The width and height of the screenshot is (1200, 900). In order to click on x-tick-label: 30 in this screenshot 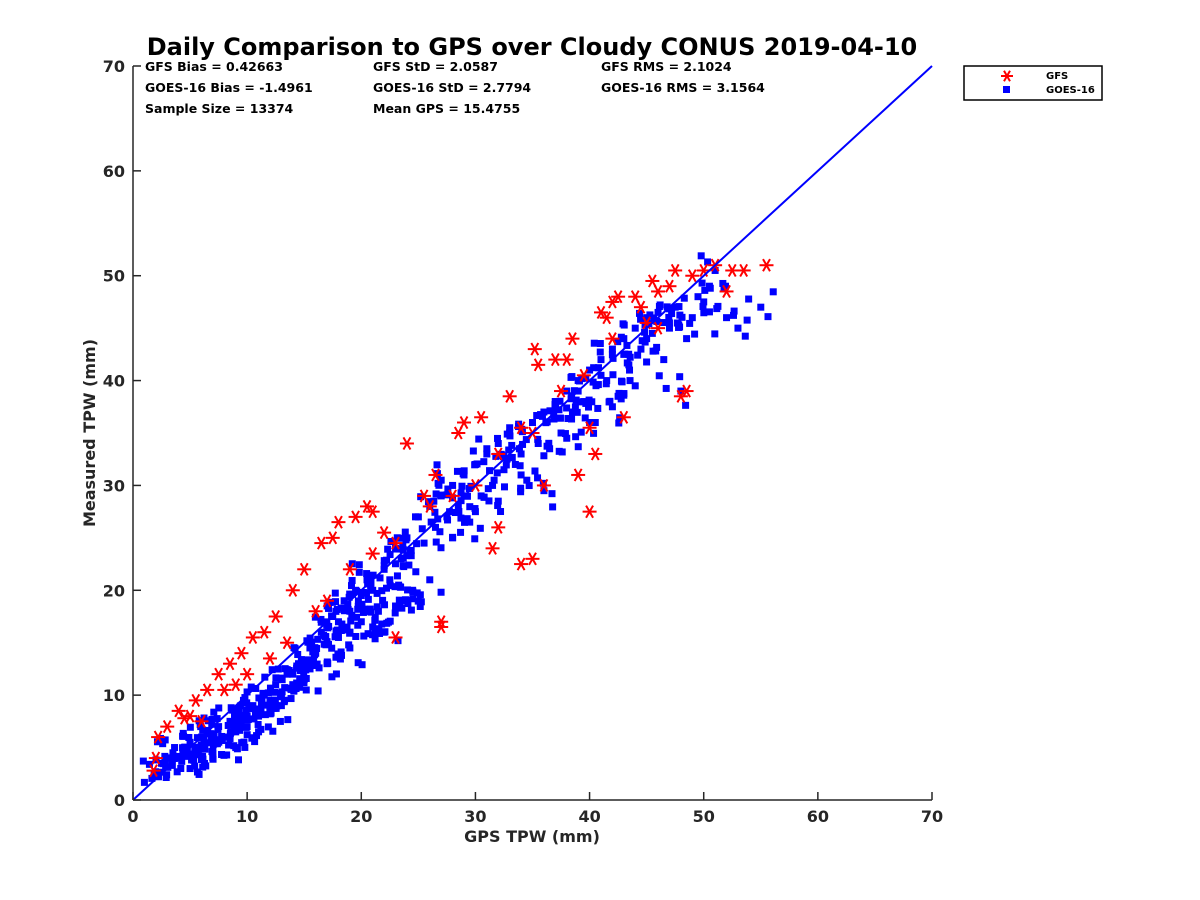, I will do `click(475, 816)`.